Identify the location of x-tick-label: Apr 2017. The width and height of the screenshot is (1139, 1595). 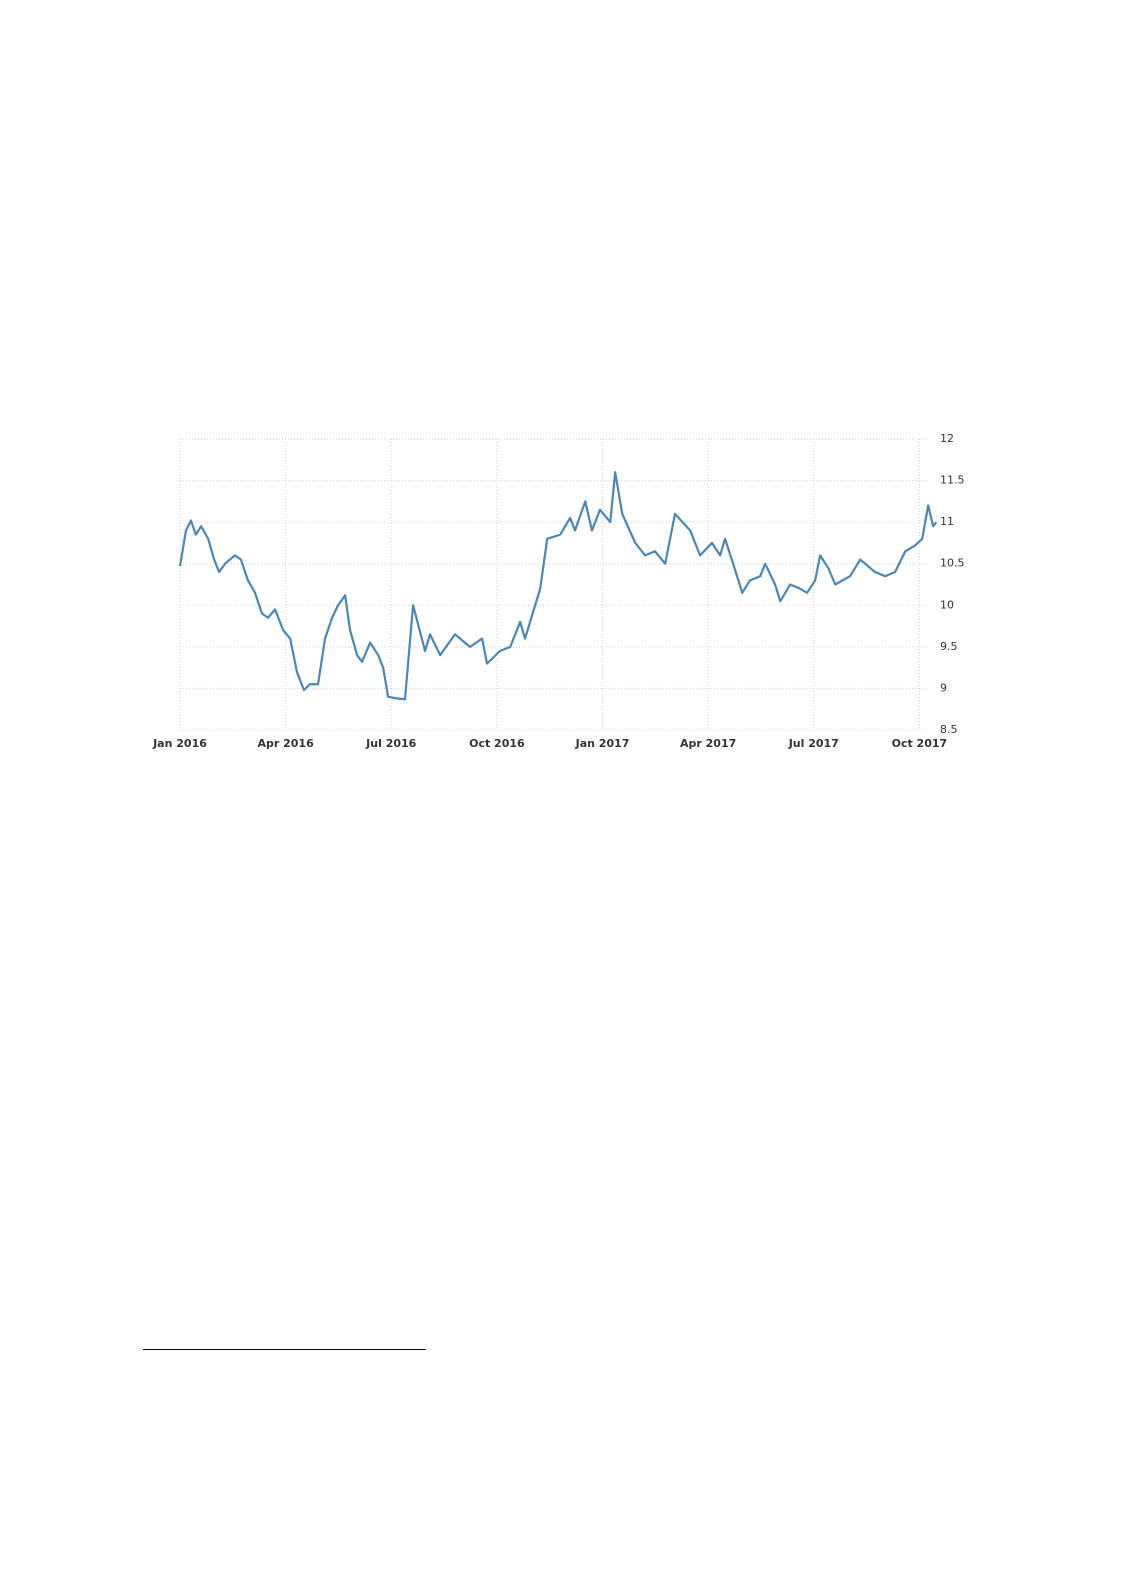
(708, 743).